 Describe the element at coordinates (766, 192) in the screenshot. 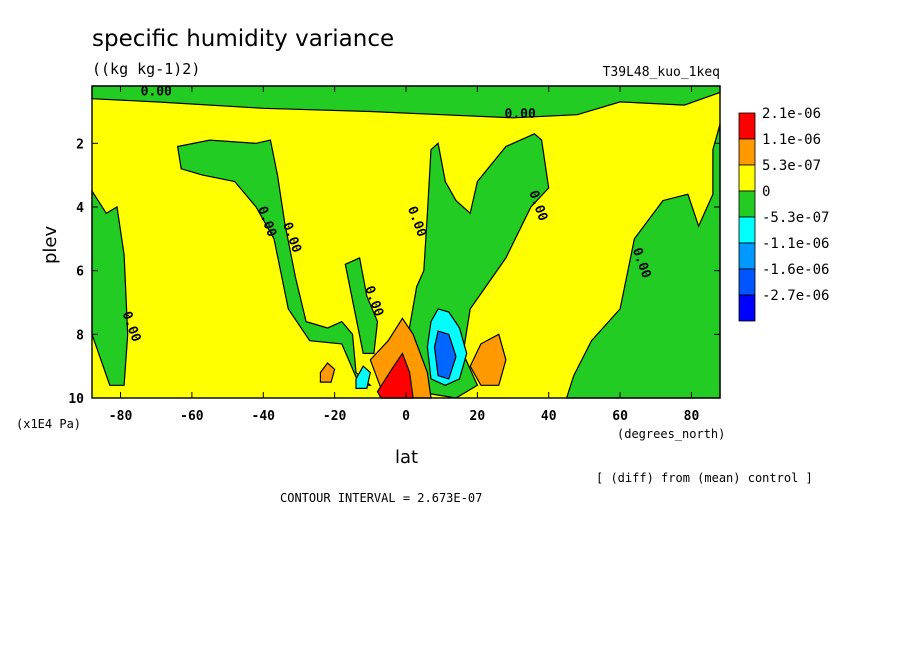

I see `legend-label: 0` at that location.